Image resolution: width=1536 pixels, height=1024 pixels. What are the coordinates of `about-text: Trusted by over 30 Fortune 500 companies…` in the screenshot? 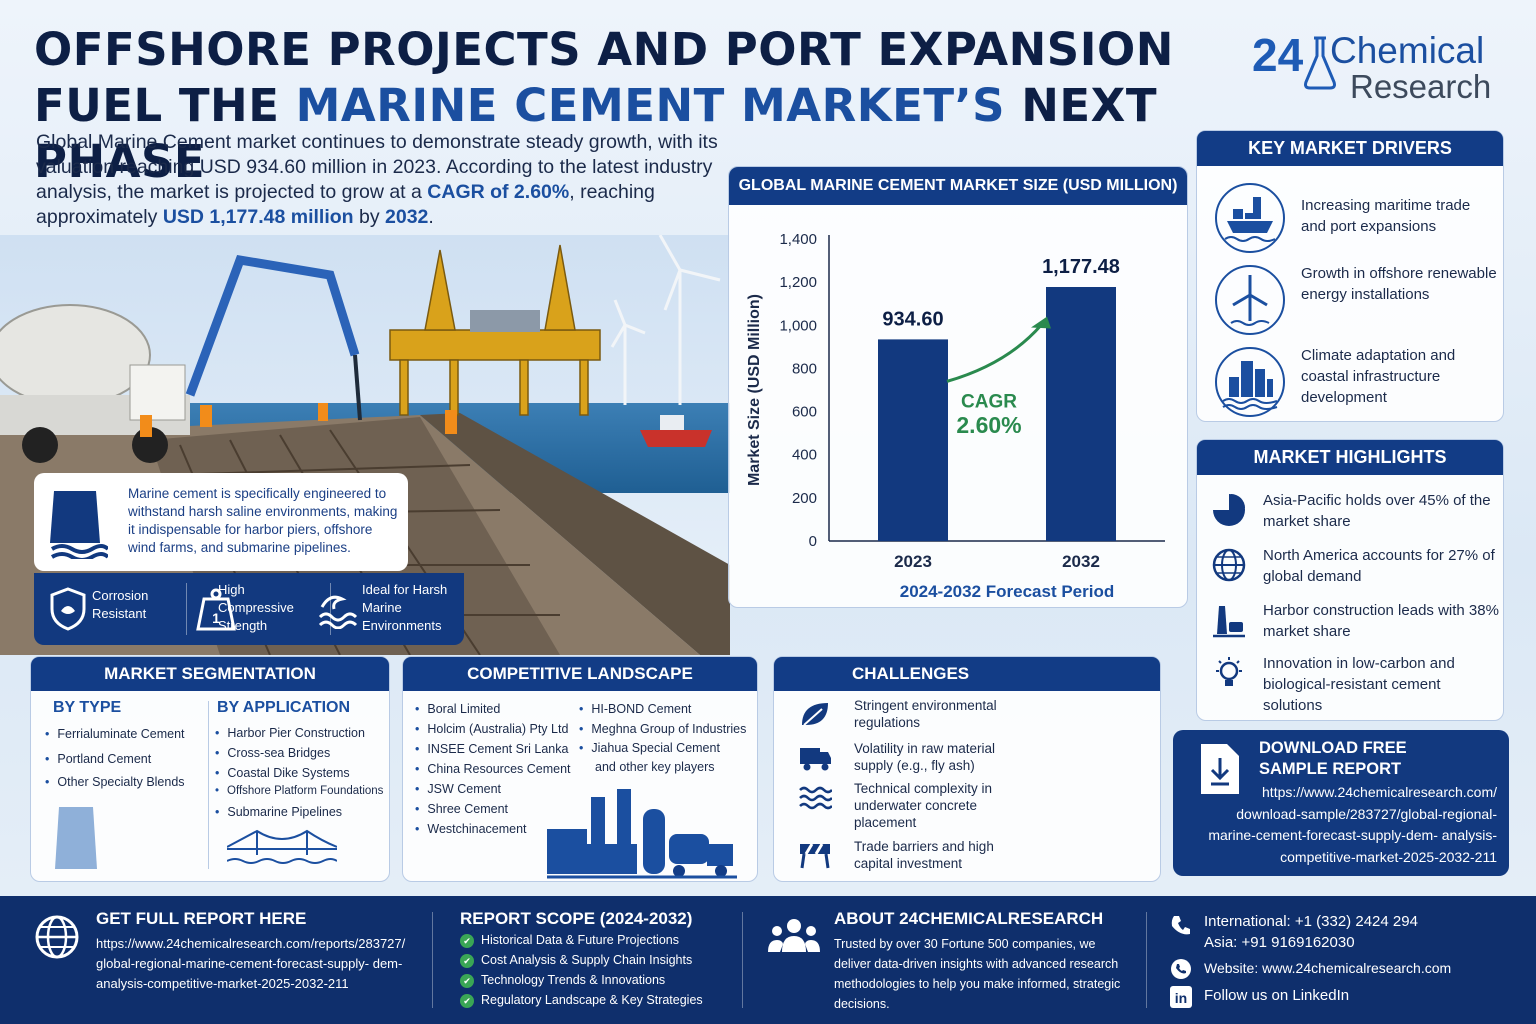 It's located at (977, 974).